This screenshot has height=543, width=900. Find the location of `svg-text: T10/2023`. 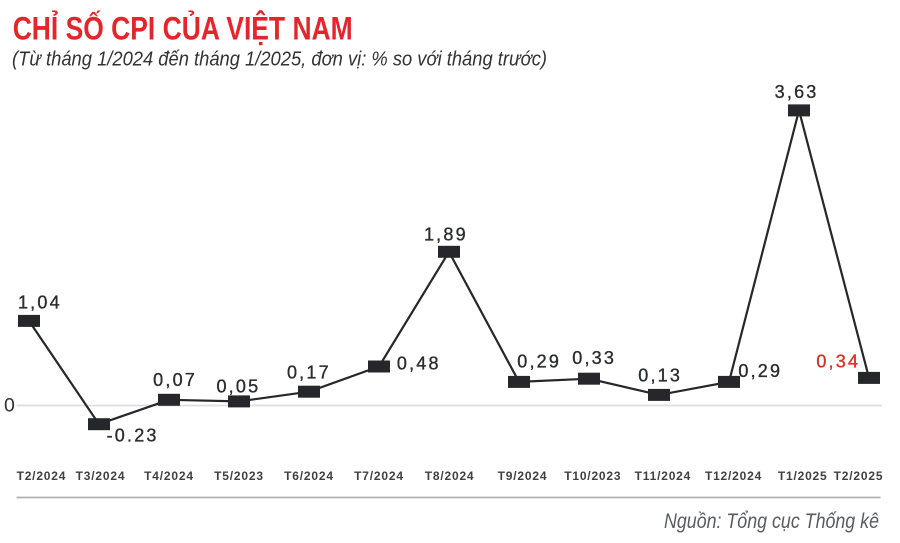

svg-text: T10/2023 is located at coordinates (592, 476).